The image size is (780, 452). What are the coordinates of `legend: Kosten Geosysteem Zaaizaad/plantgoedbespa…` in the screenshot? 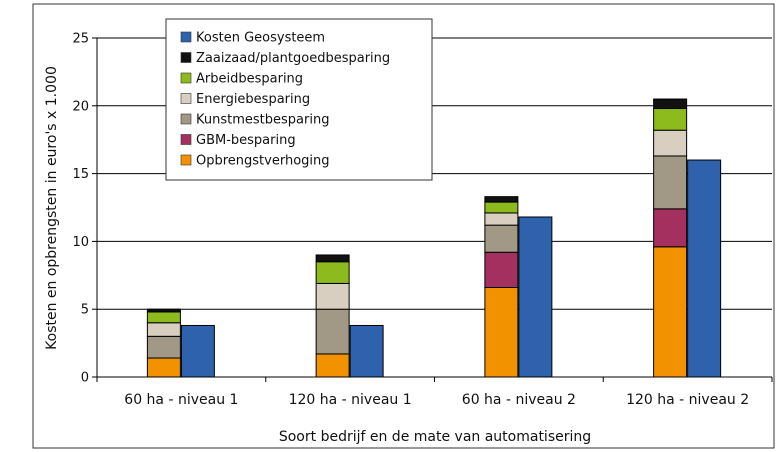 It's located at (299, 99).